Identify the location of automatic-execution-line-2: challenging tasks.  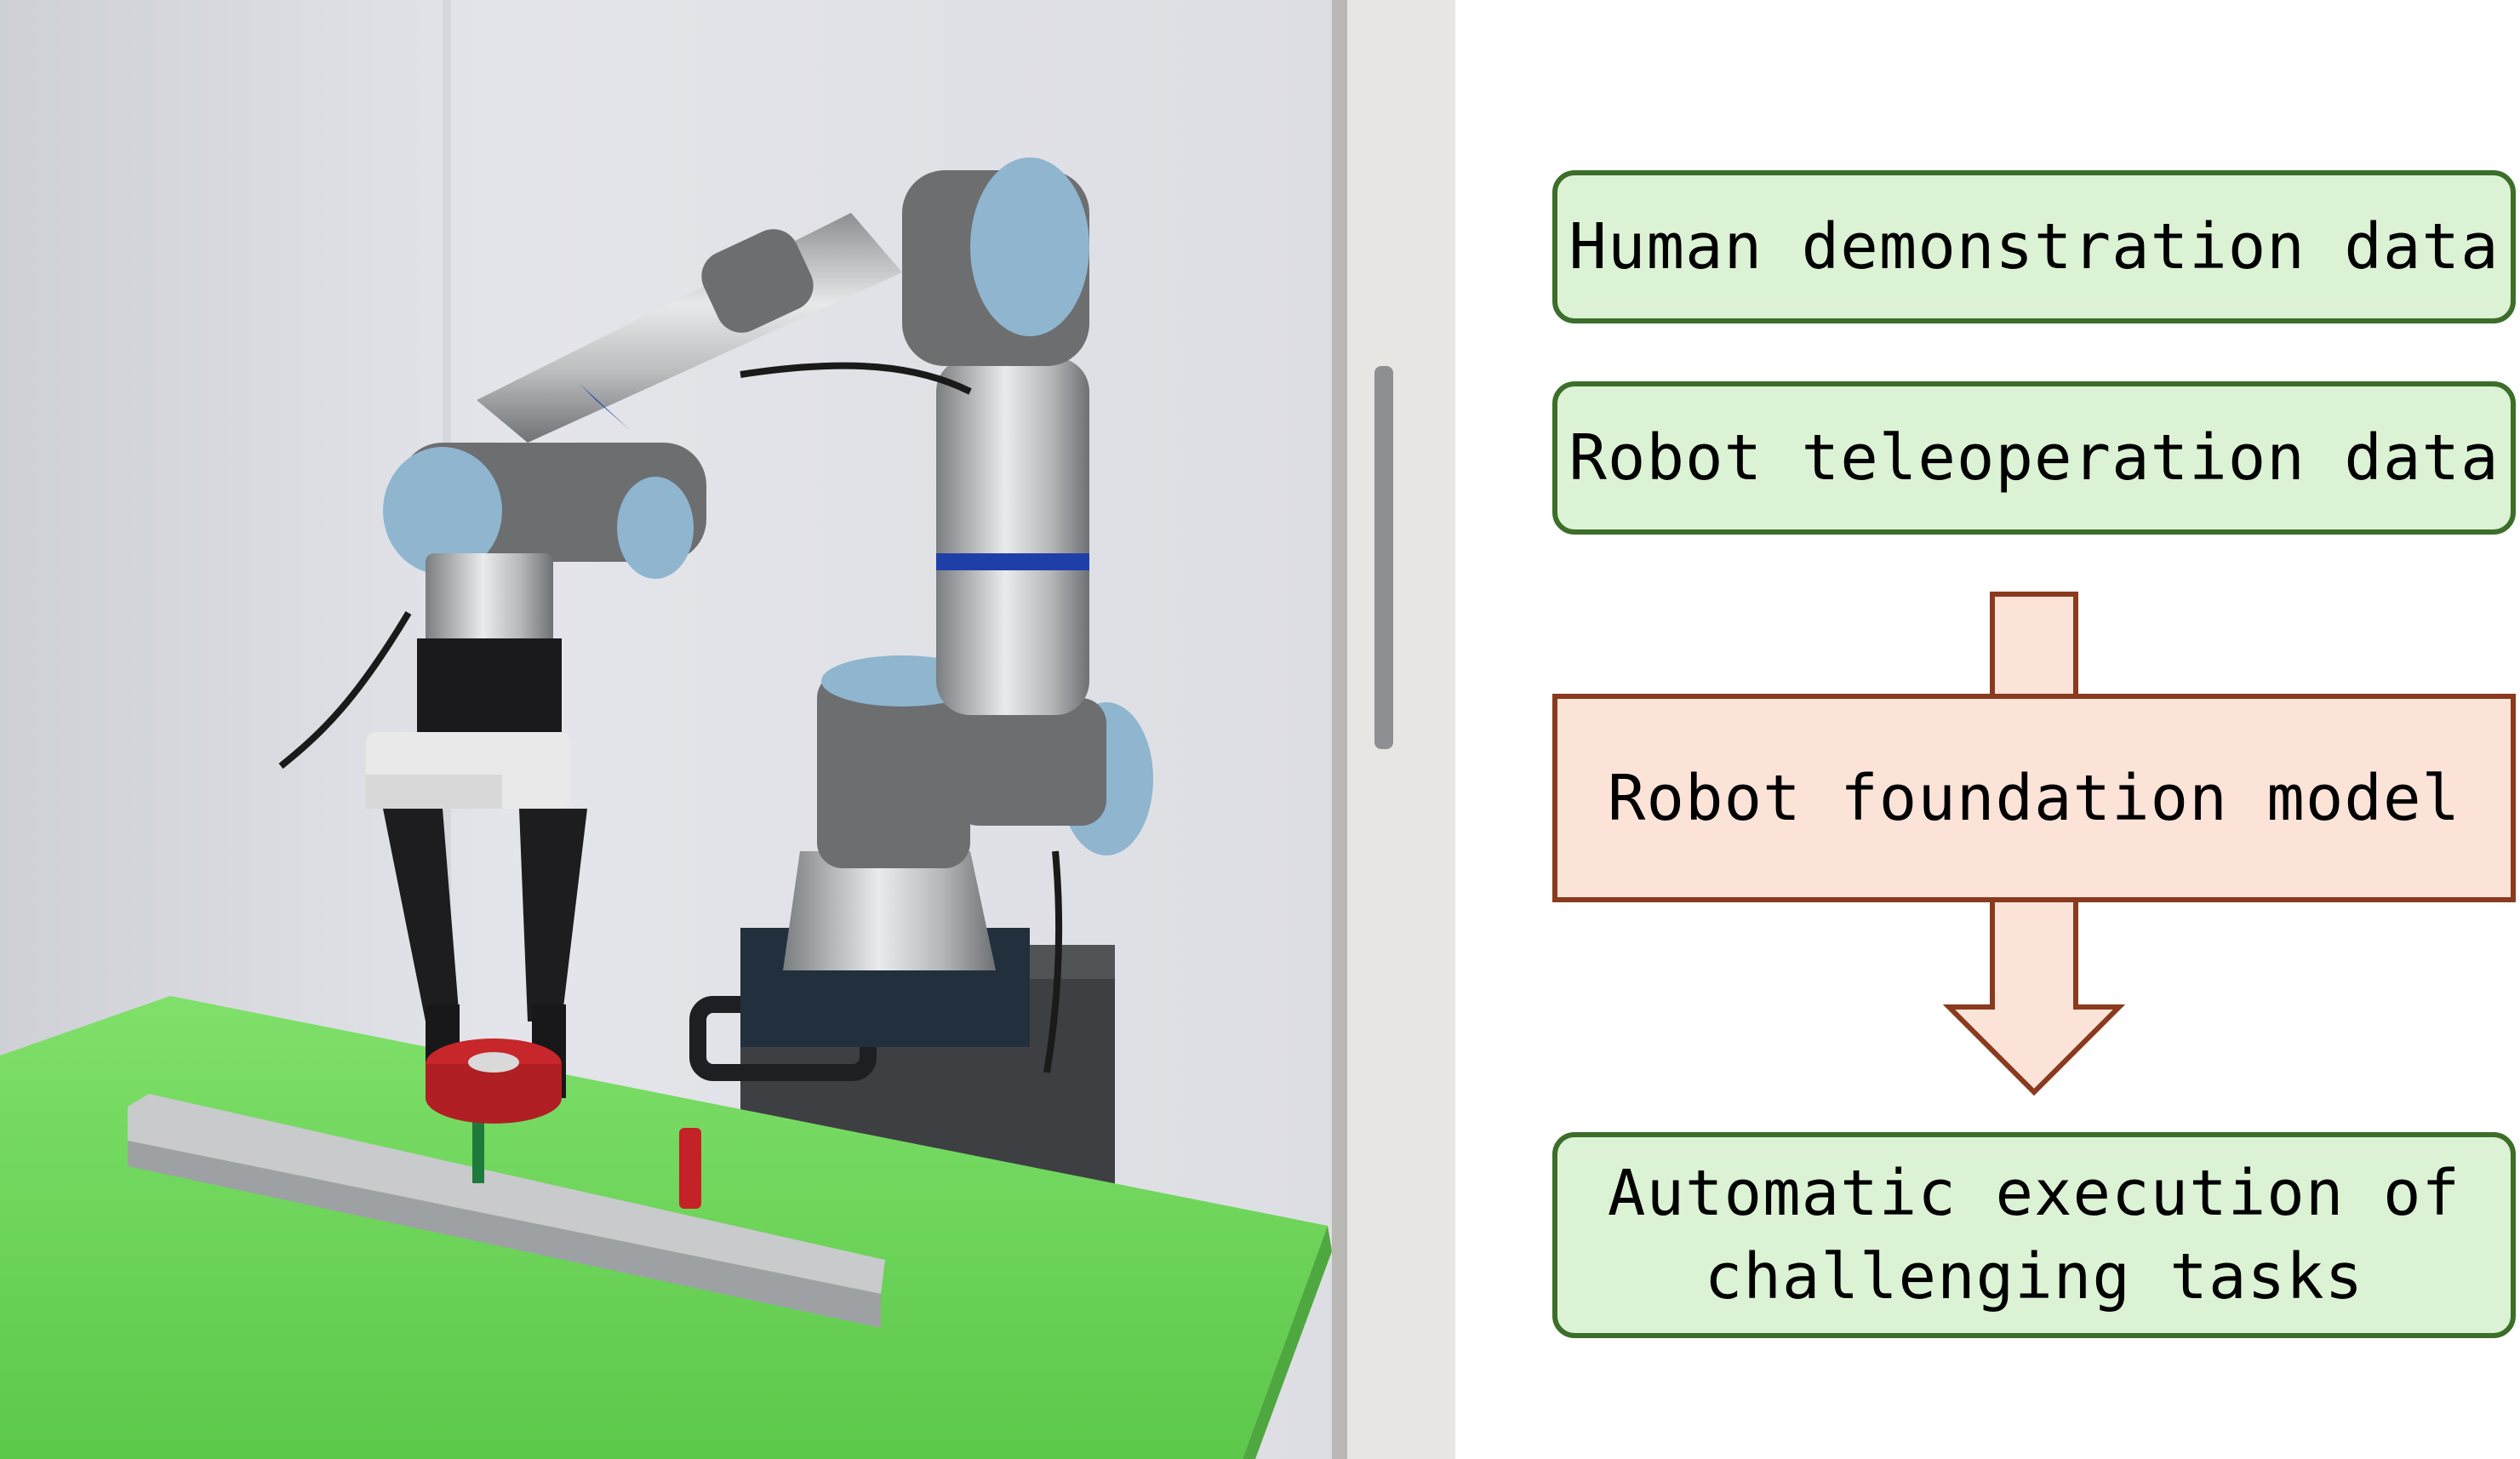
(2034, 1277).